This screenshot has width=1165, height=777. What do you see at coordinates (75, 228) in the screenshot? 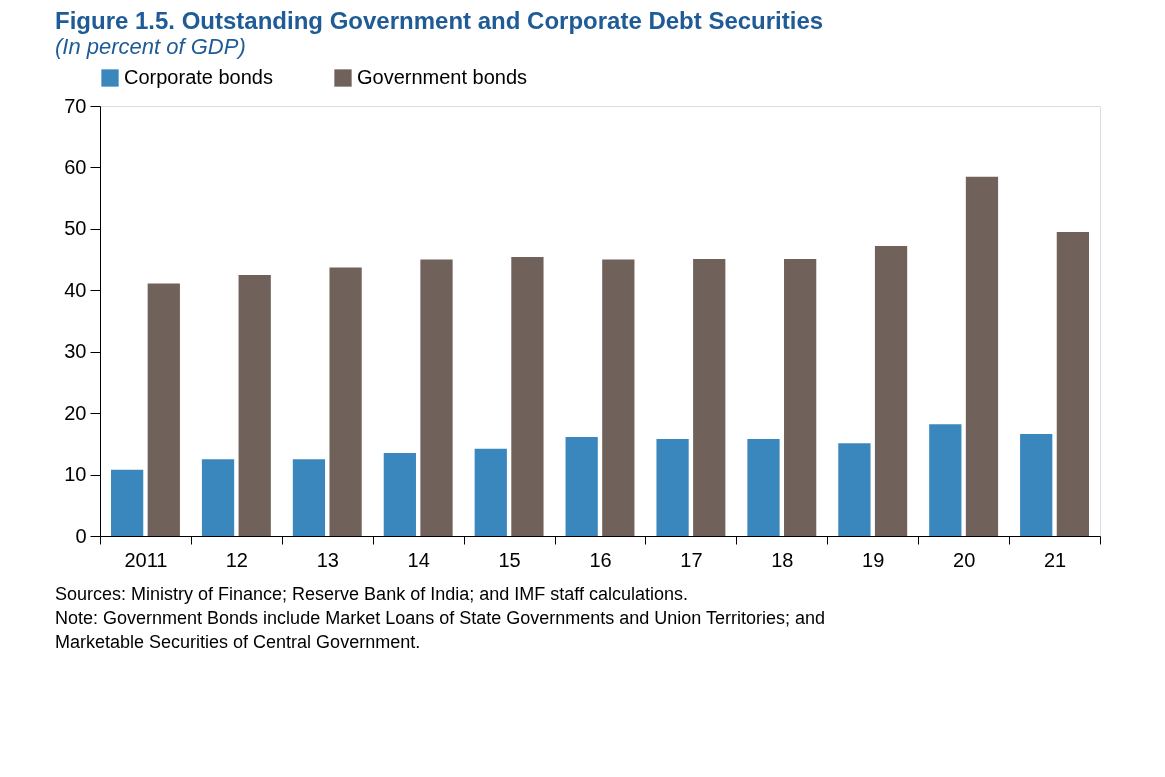
I see `y-tick-label: 50` at bounding box center [75, 228].